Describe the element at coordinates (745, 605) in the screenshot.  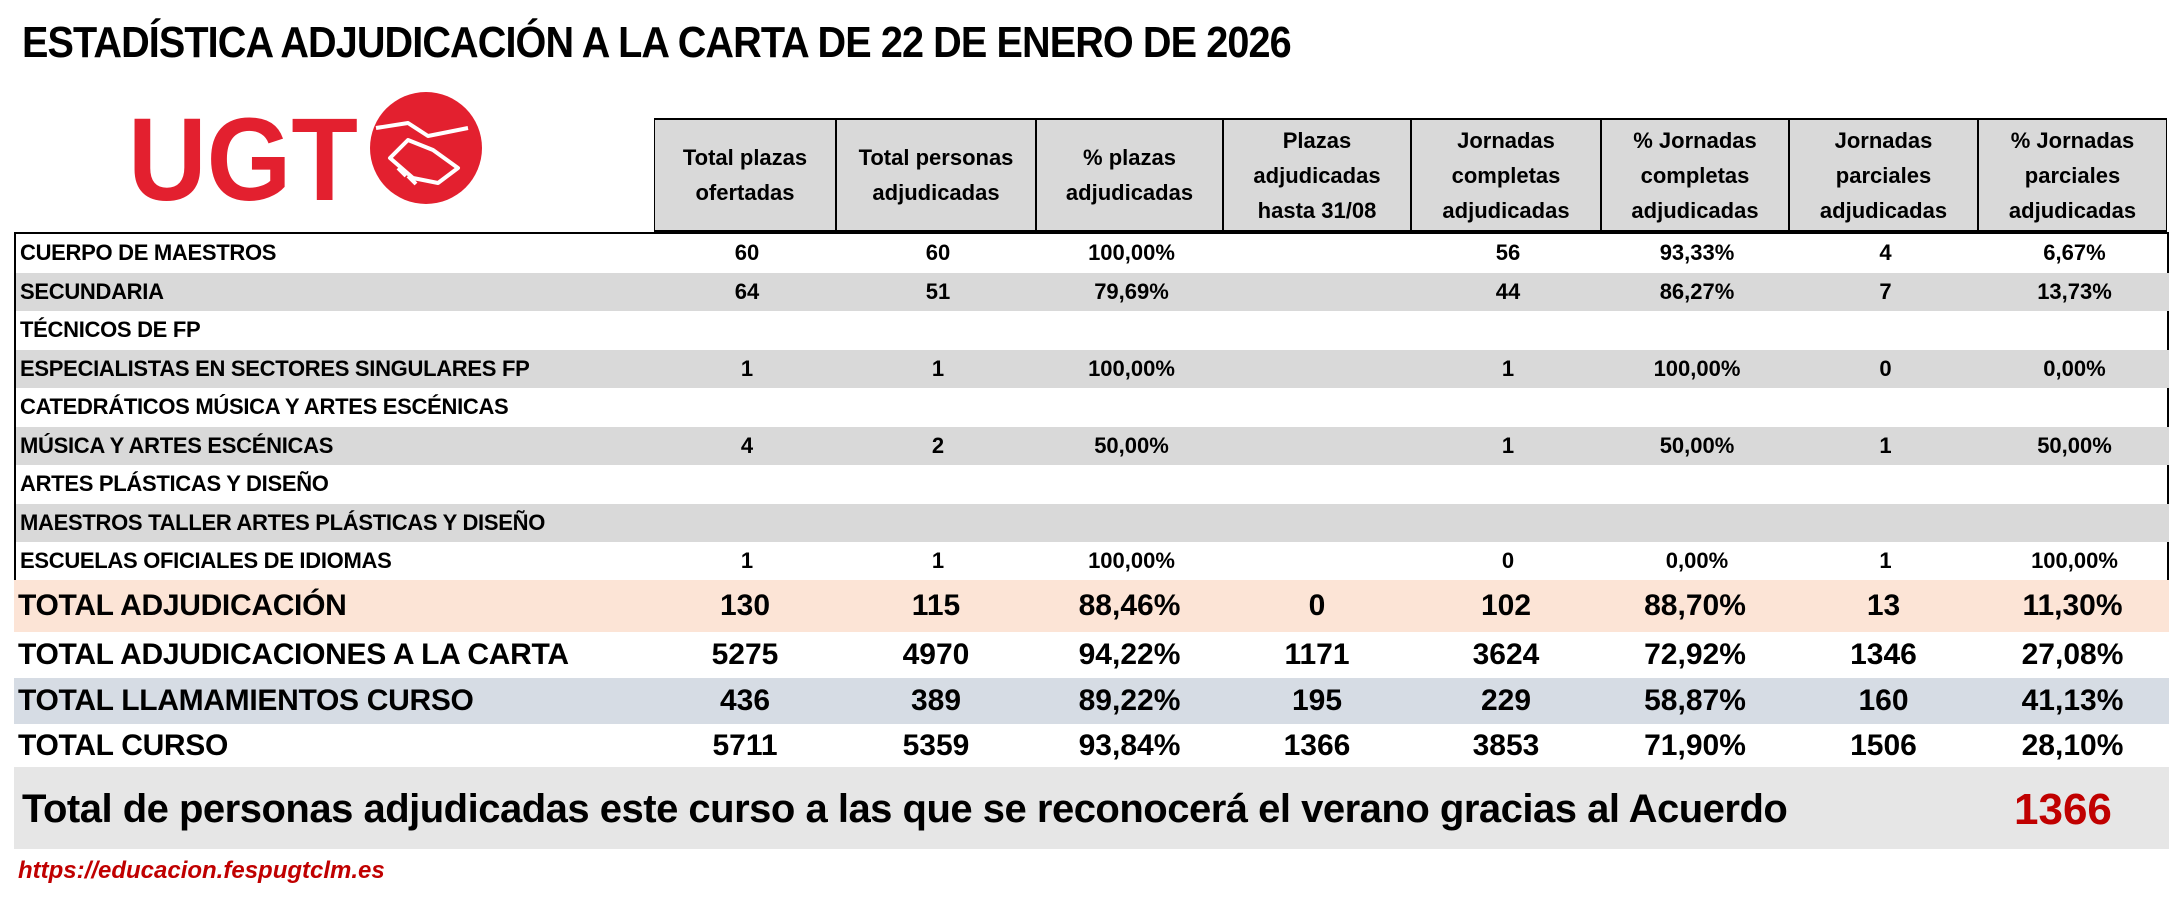
I see `total-value: 130` at that location.